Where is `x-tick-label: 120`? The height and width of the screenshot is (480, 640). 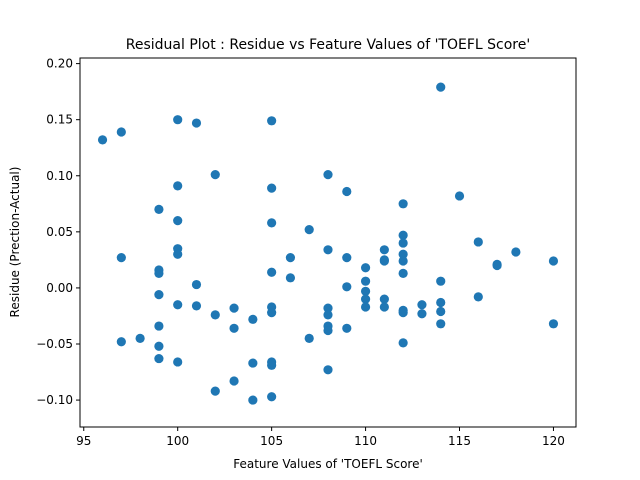 x-tick-label: 120 is located at coordinates (553, 441).